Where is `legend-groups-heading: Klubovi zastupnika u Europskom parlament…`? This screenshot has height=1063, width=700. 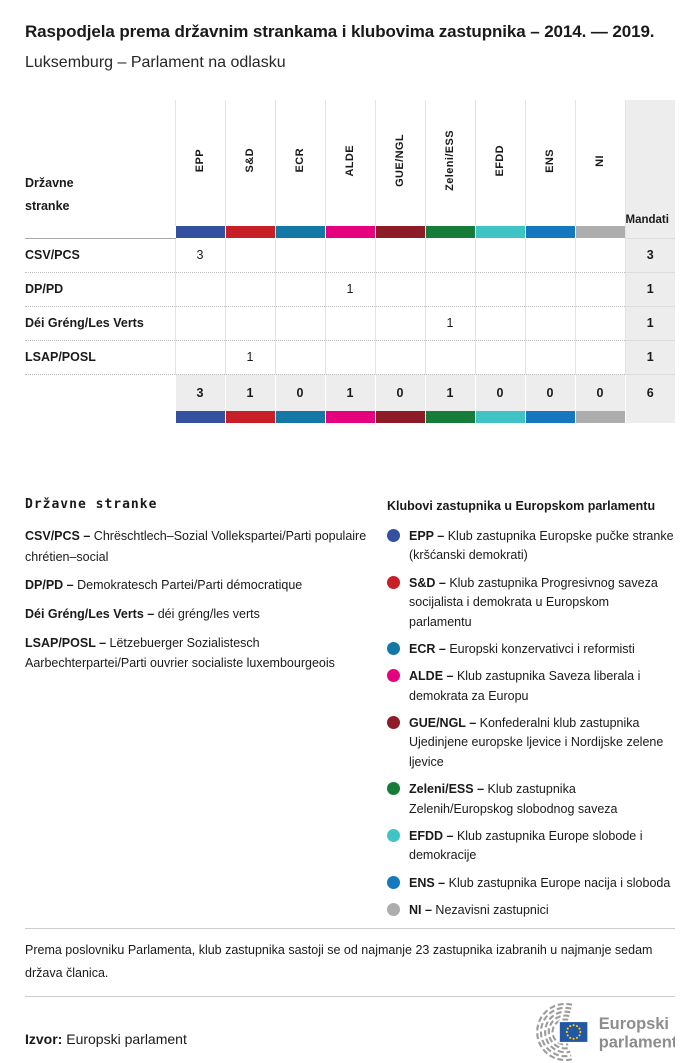
legend-groups-heading: Klubovi zastupnika u Europskom parlament… is located at coordinates (521, 506).